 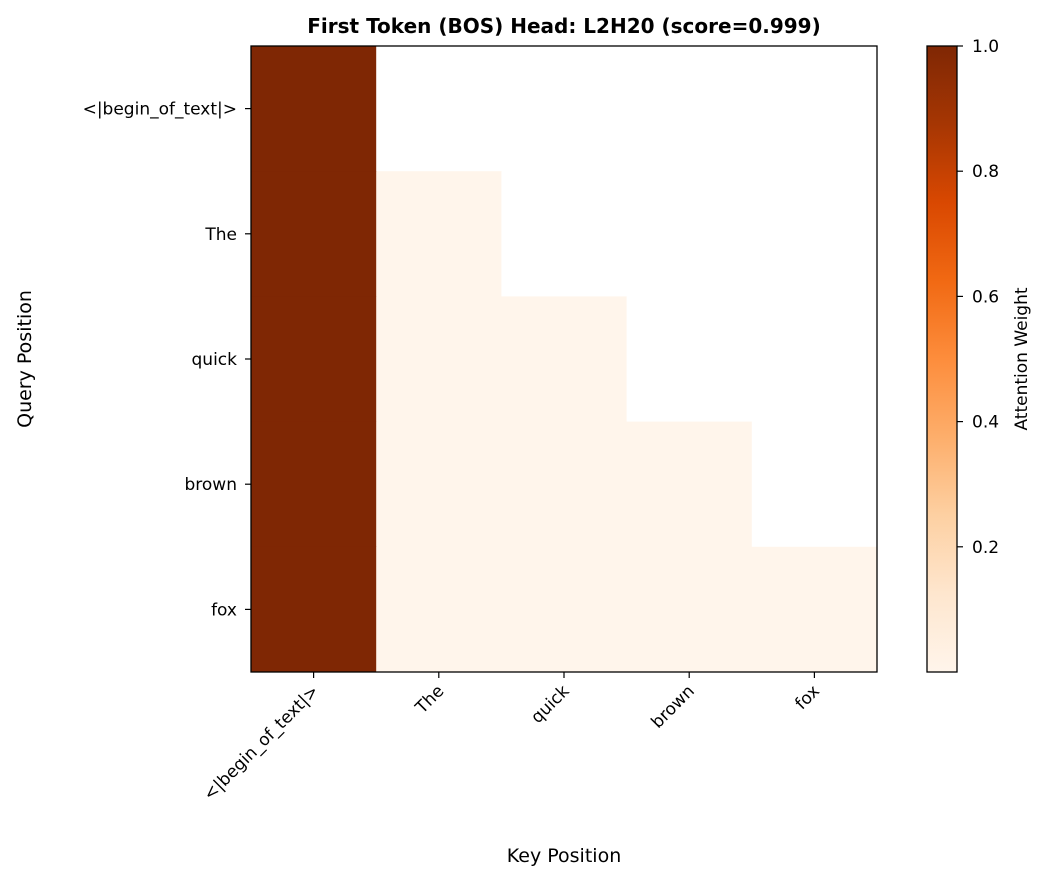 I want to click on x-tick-label: fox, so click(x=807, y=697).